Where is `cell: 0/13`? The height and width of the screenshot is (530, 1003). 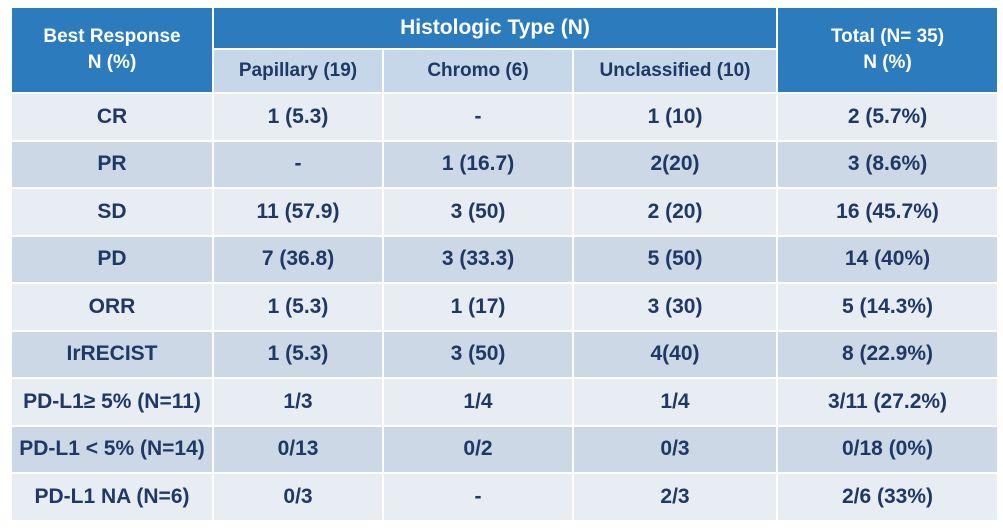 cell: 0/13 is located at coordinates (298, 449).